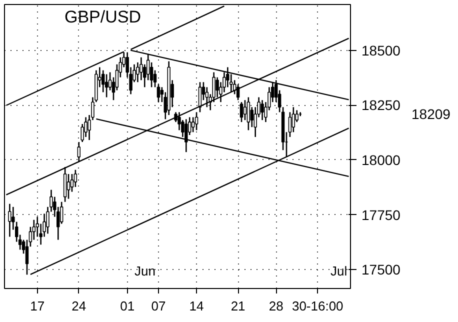 The image size is (458, 322). I want to click on y-tick-label: 17750, so click(381, 214).